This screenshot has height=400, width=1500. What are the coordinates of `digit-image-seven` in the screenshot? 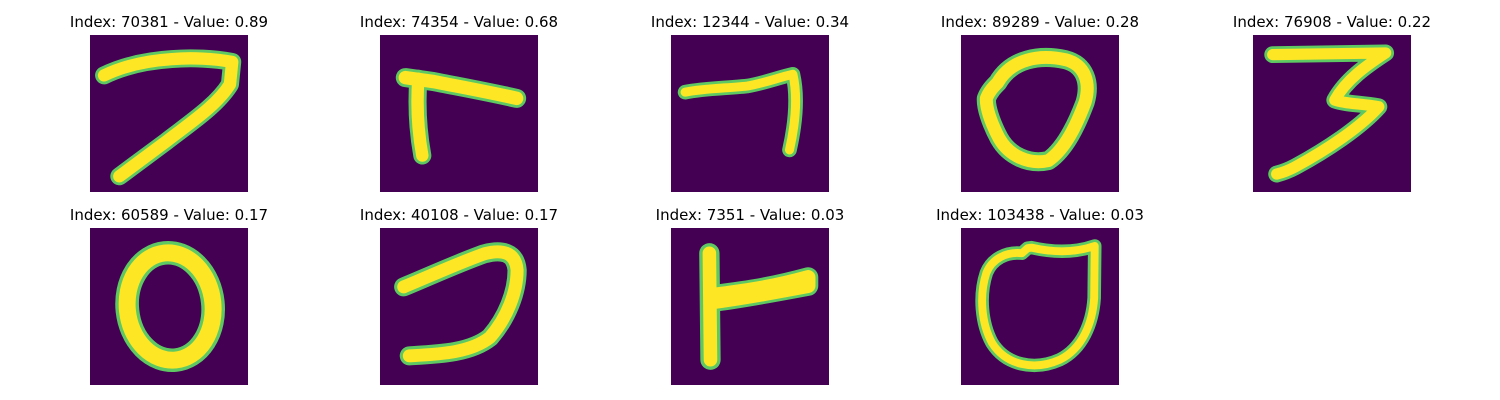 It's located at (169, 113).